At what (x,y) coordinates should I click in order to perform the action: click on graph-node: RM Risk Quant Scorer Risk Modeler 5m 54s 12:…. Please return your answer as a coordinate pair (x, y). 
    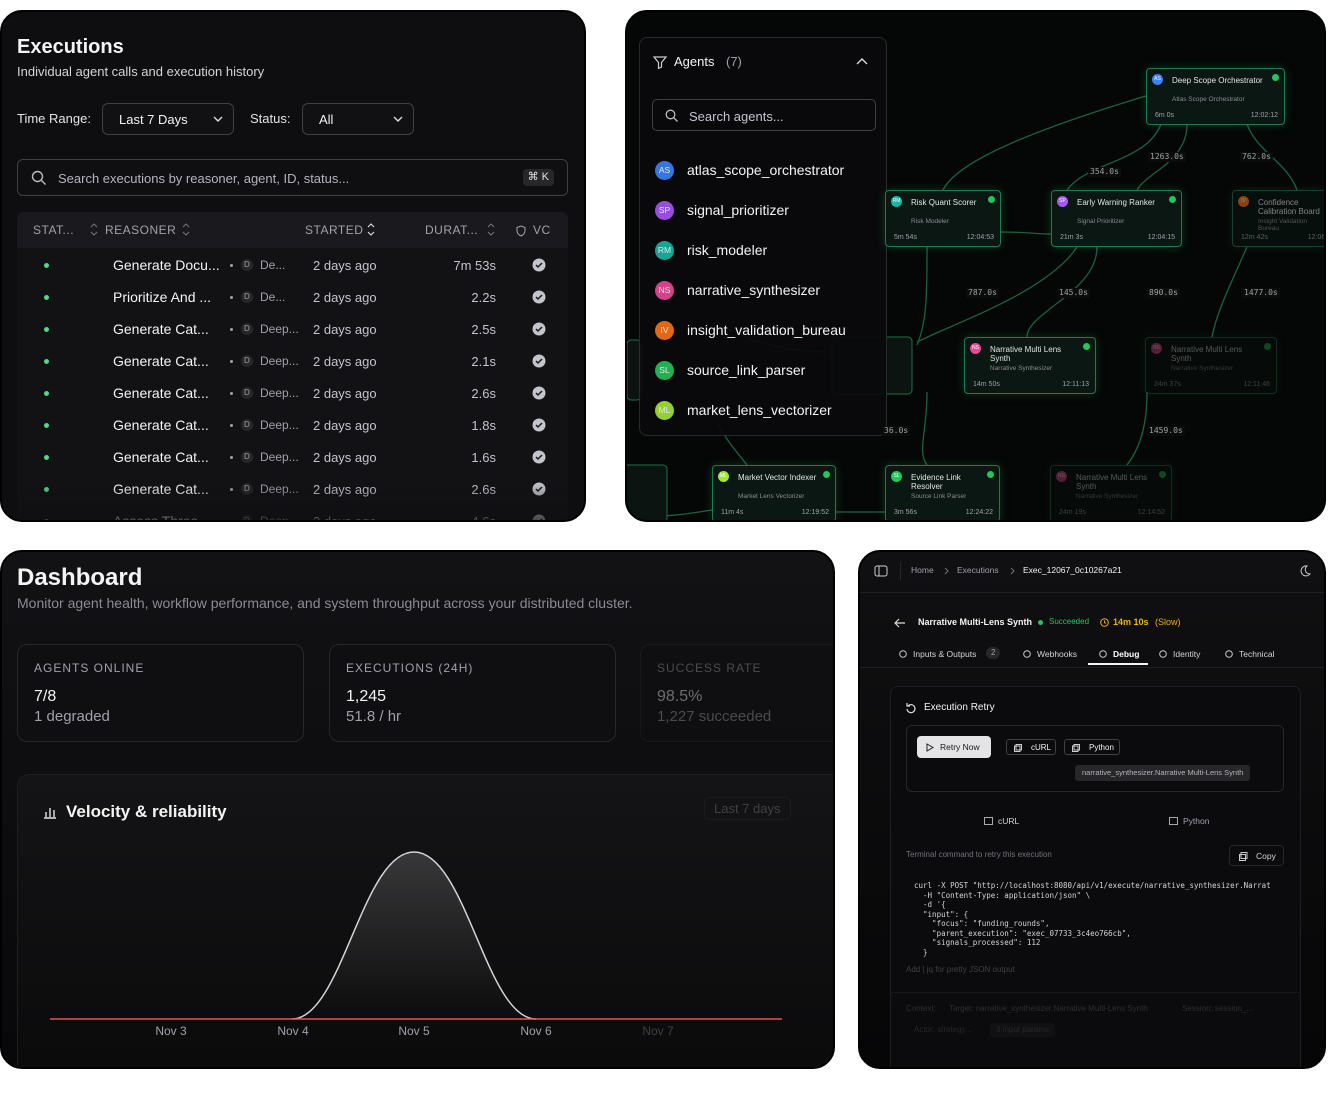
    Looking at the image, I should click on (943, 218).